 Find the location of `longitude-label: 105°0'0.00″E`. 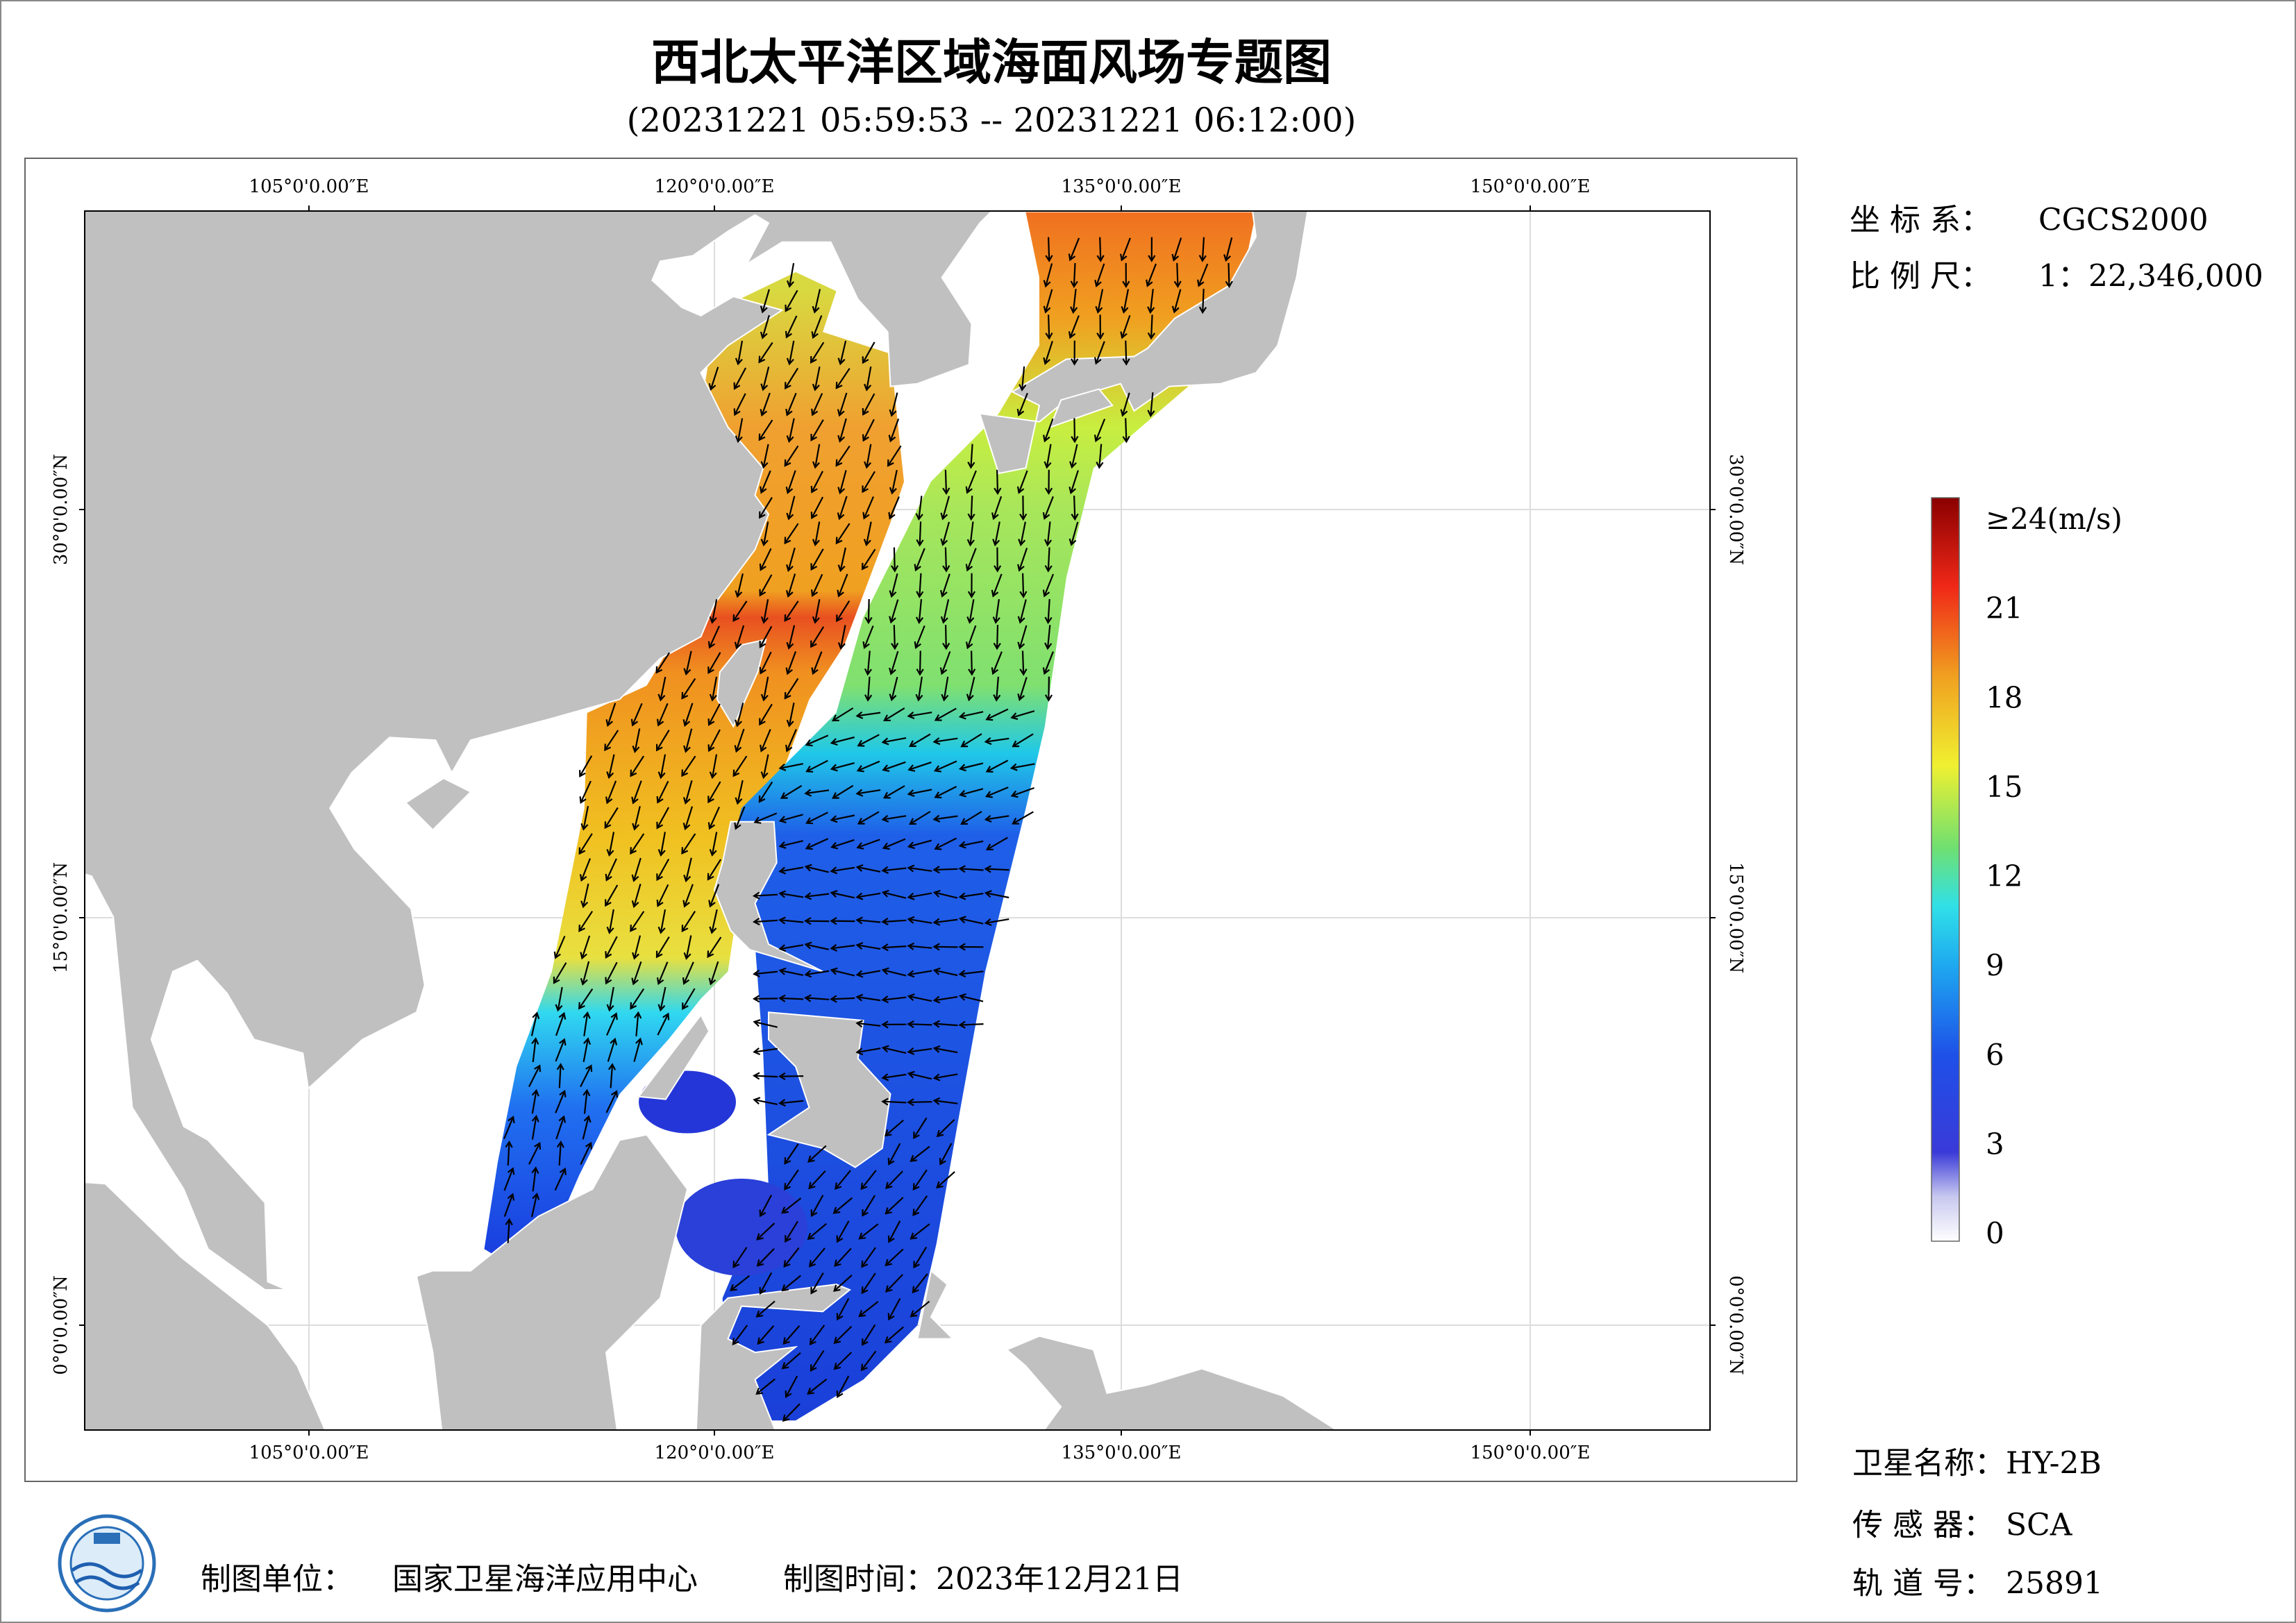

longitude-label: 105°0'0.00″E is located at coordinates (309, 186).